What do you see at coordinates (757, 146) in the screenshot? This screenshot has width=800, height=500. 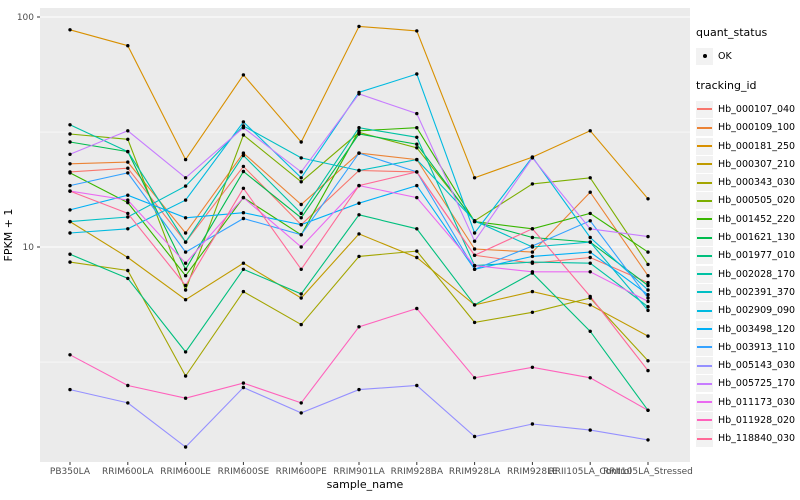 I see `legend-label: Hb_000181_250` at bounding box center [757, 146].